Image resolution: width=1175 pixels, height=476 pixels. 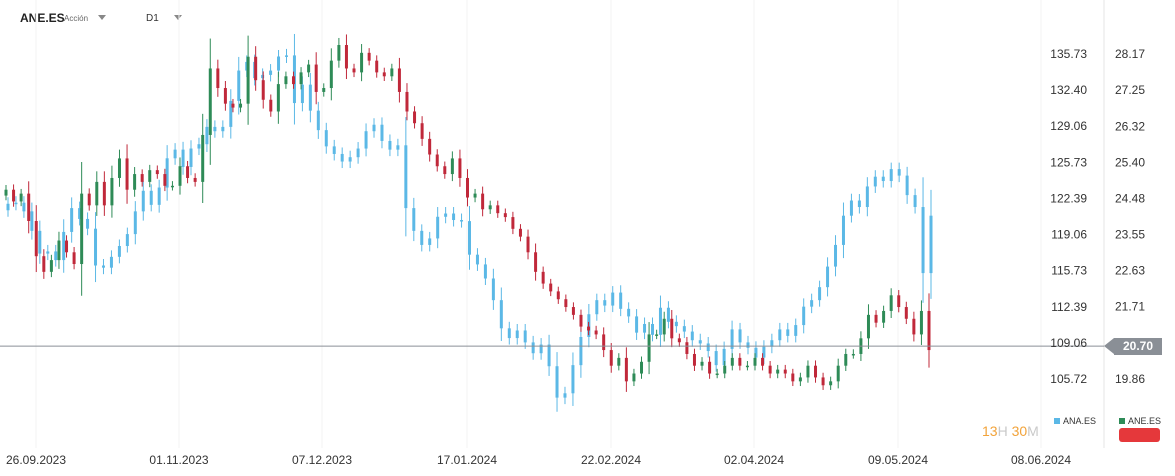 What do you see at coordinates (102, 17) in the screenshot?
I see `symbol-dropdown-chevron-down-icon` at bounding box center [102, 17].